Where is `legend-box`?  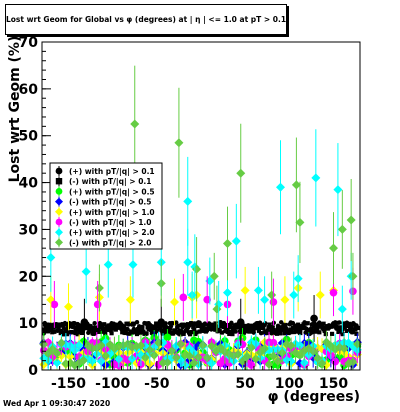 legend-box is located at coordinates (106, 206).